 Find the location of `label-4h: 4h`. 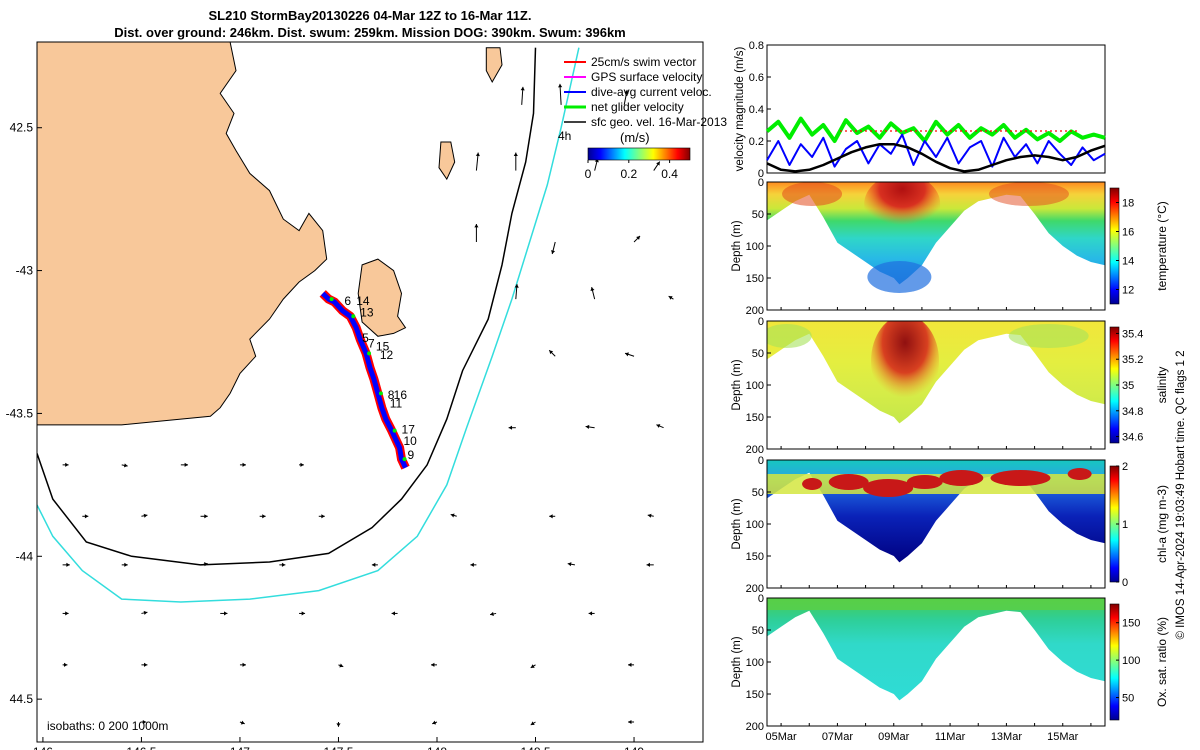

label-4h: 4h is located at coordinates (564, 136).